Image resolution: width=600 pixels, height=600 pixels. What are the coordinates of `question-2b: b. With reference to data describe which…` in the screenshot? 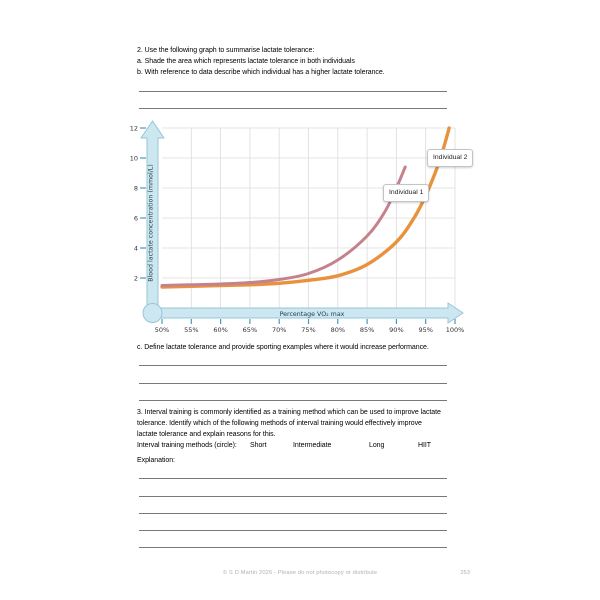 It's located at (261, 72).